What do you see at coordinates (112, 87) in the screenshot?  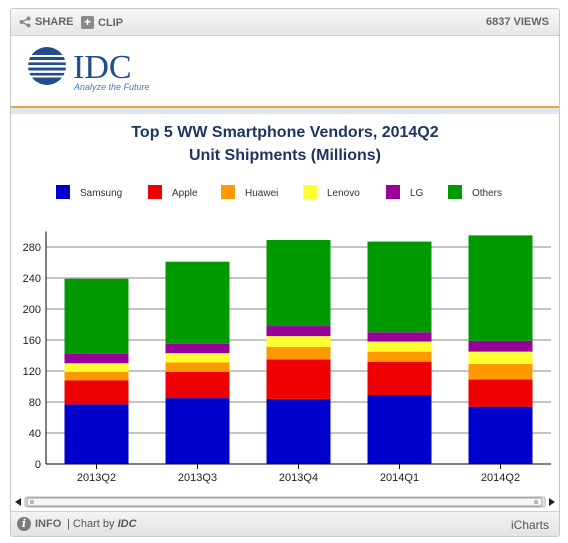 I see `logo-tagline: Analyze the Future` at bounding box center [112, 87].